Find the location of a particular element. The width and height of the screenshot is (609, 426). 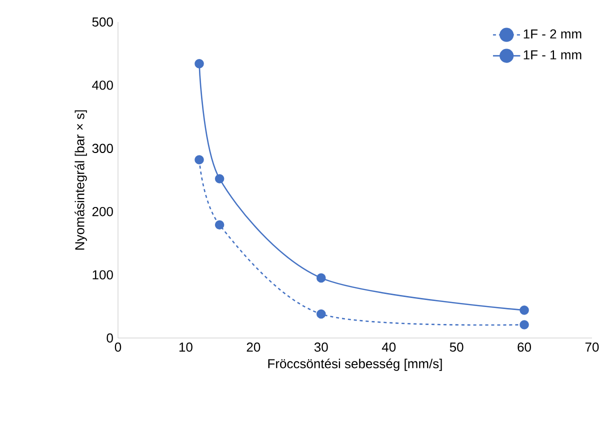

x-tick-label: 30 is located at coordinates (321, 347).